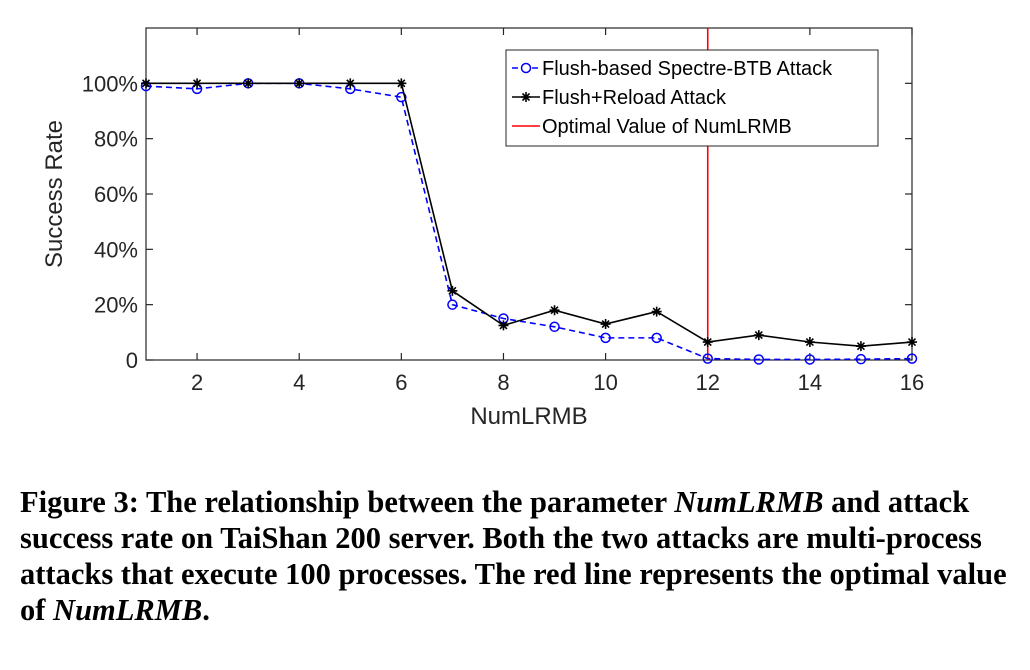  What do you see at coordinates (116, 139) in the screenshot?
I see `y-tick-label: 80%` at bounding box center [116, 139].